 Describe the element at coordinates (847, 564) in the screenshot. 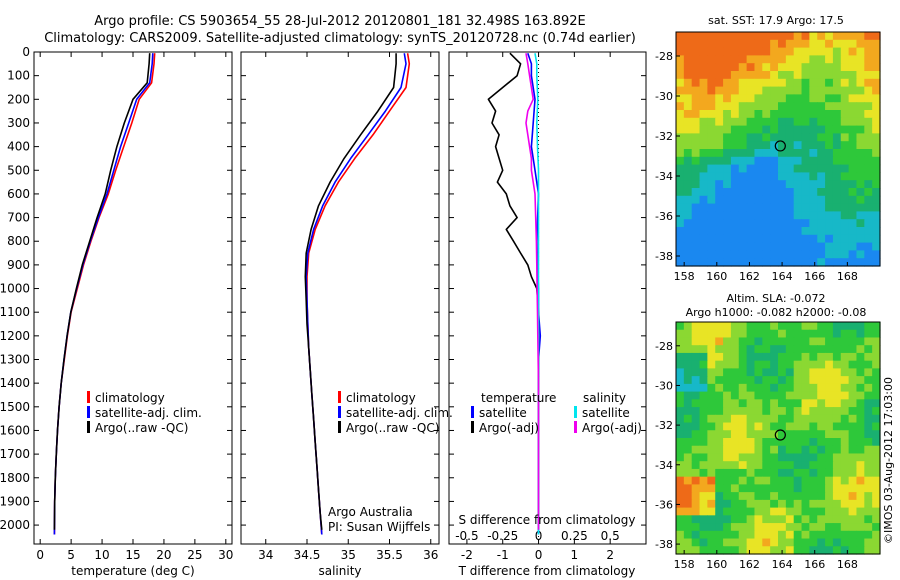

I see `map-x-tick-label: 168` at that location.